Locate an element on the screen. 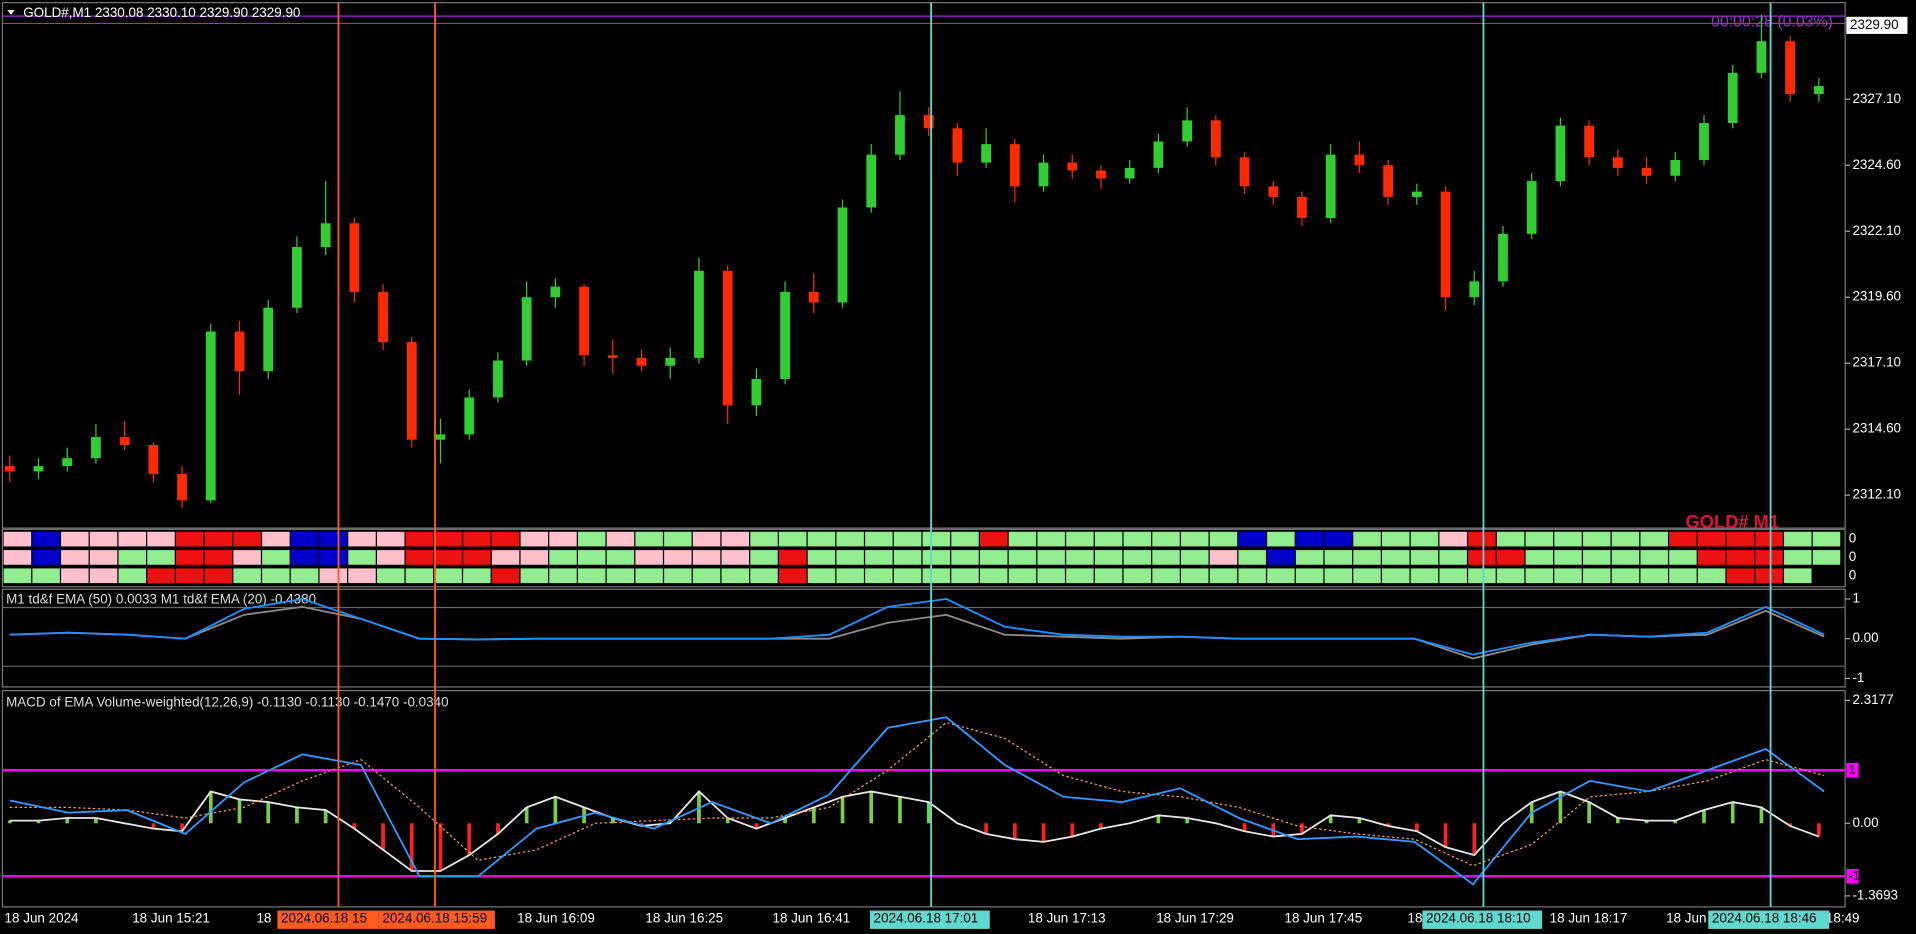 This screenshot has width=1916, height=934. bar-timer: 00:00:28 (0.03%) is located at coordinates (1772, 21).